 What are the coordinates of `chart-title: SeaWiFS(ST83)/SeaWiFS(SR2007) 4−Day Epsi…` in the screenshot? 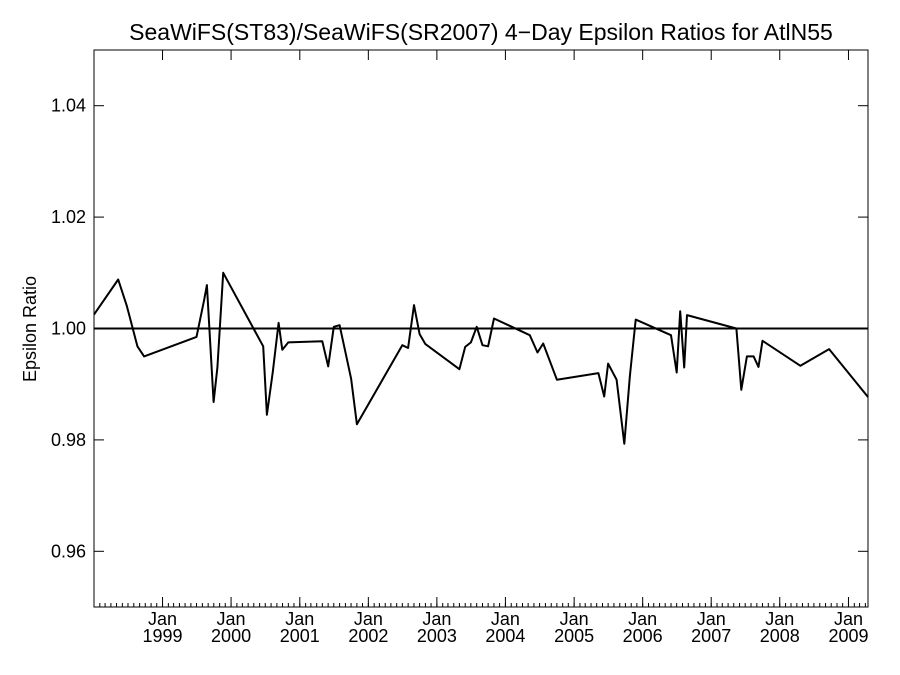 It's located at (481, 32).